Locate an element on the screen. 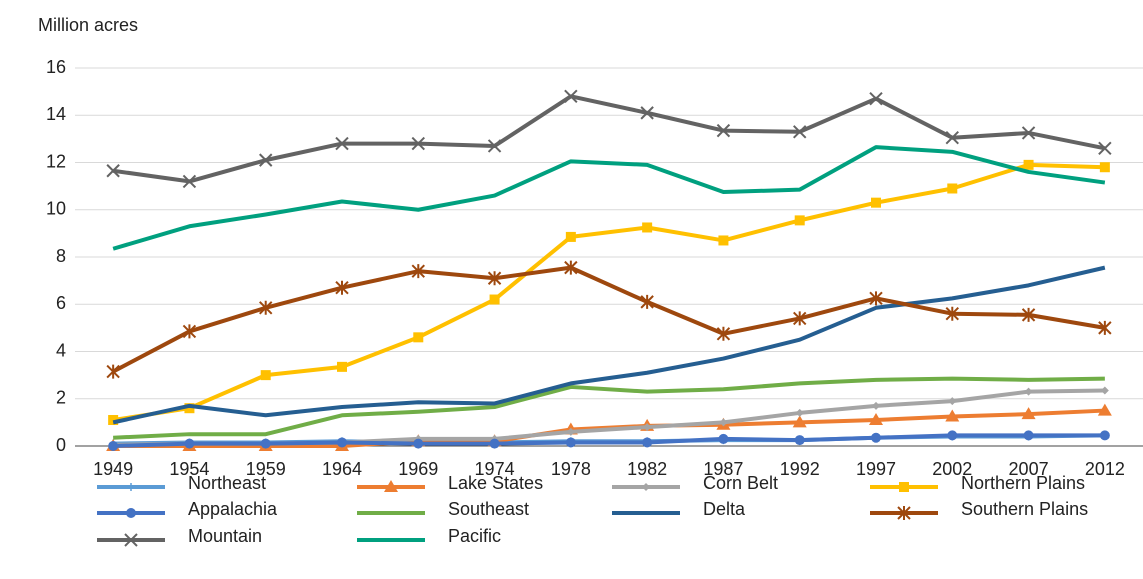 The width and height of the screenshot is (1143, 579). legend-label: Southern Plains is located at coordinates (1024, 509).